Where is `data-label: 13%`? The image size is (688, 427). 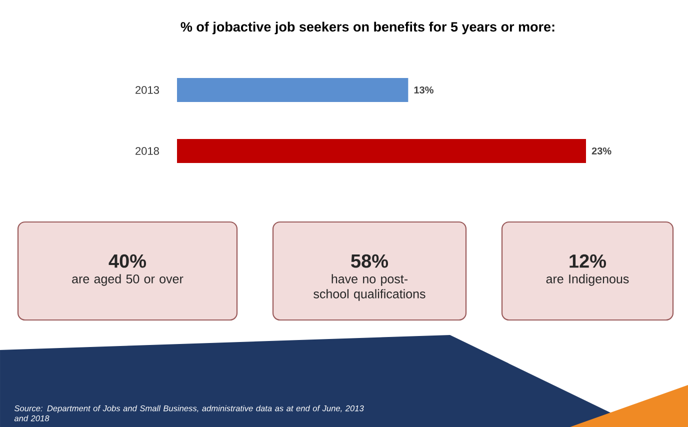 data-label: 13% is located at coordinates (424, 90).